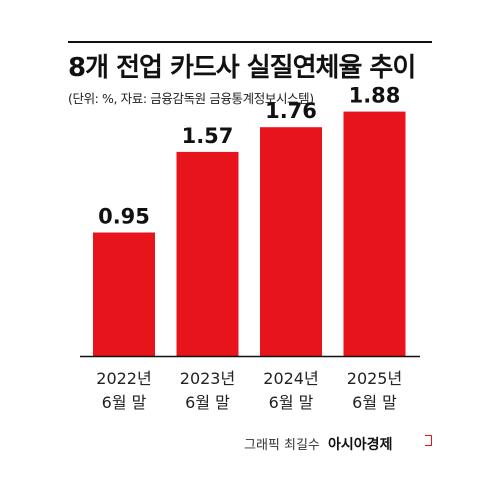 The height and width of the screenshot is (482, 500). Describe the element at coordinates (250, 42) in the screenshot. I see `title-rule` at that location.